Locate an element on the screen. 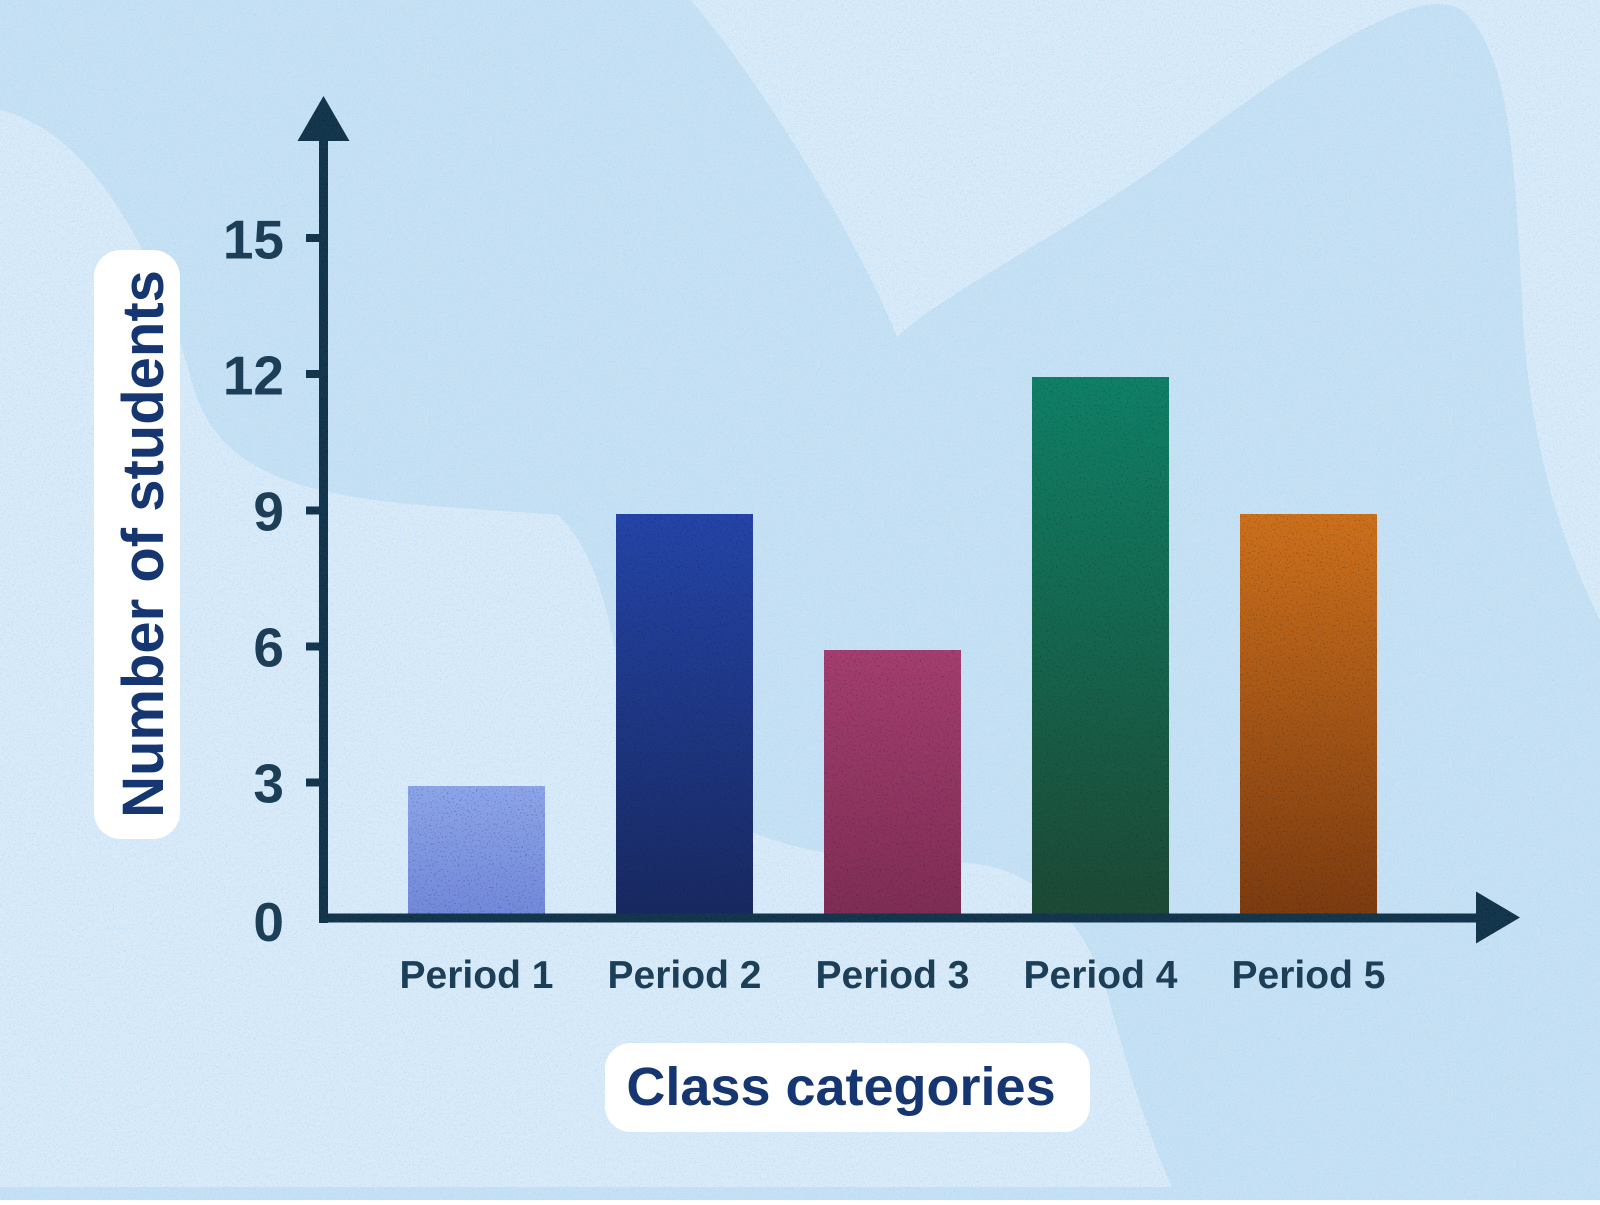 This screenshot has height=1205, width=1600. svg-text: Period 5 is located at coordinates (1309, 975).